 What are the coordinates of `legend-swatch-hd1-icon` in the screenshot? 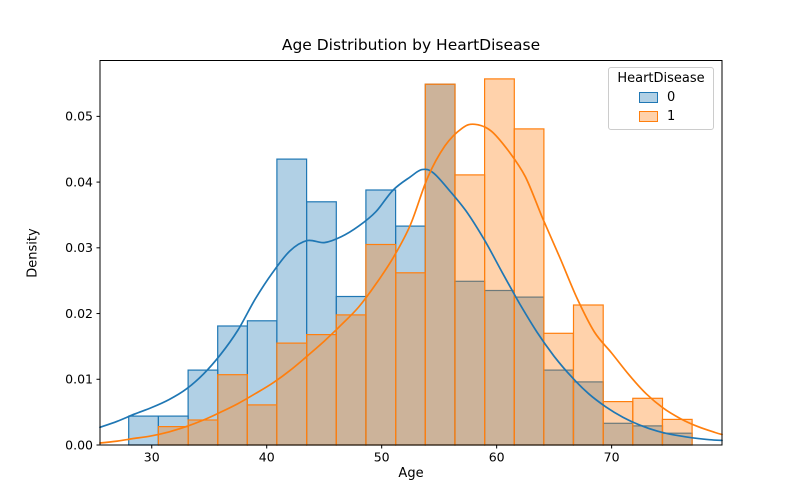 It's located at (648, 116).